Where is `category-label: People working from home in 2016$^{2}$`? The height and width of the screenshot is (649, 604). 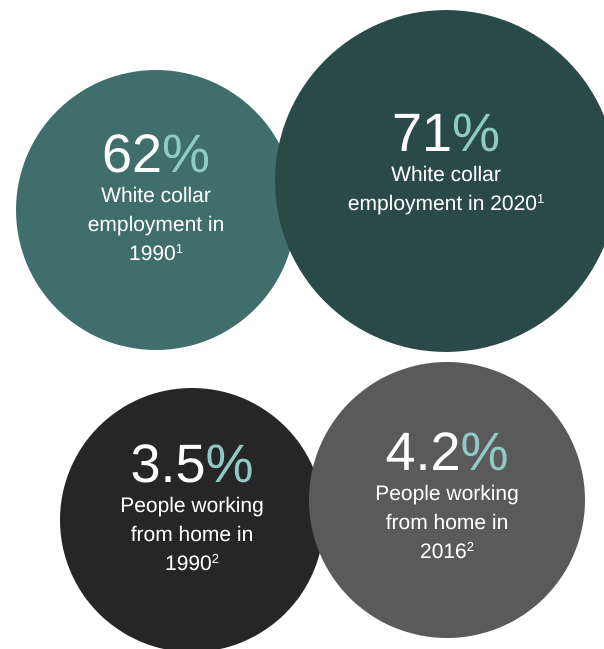
category-label: People working from home in 2016$^{2}$ is located at coordinates (447, 522).